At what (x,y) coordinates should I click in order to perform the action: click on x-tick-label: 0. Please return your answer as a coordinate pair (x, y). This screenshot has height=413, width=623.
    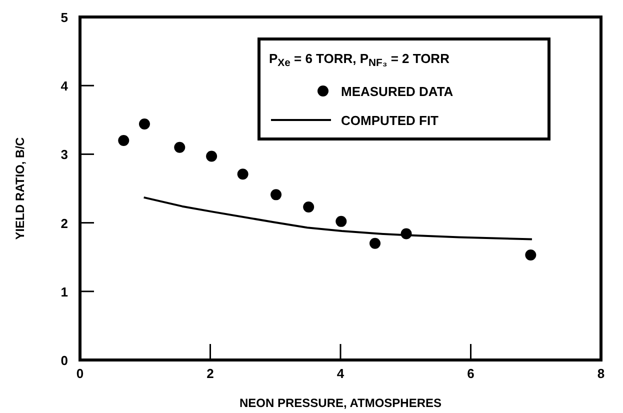
    Looking at the image, I should click on (80, 373).